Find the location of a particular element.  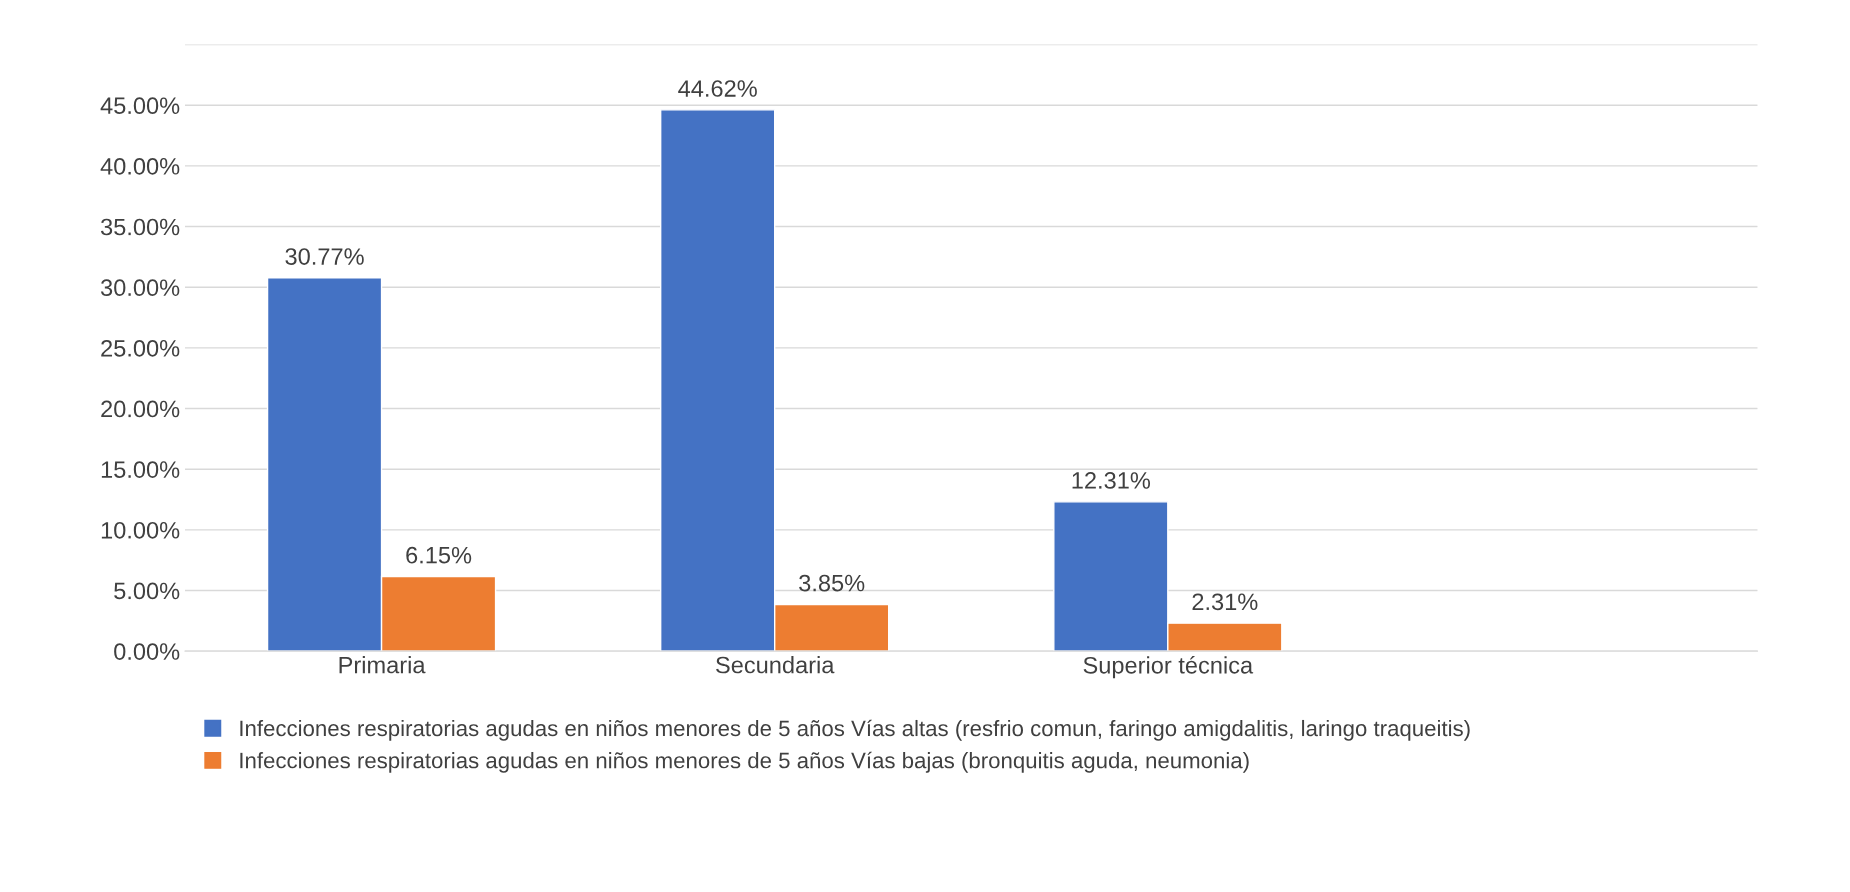

legend-label: Infecciones respiratorias agudas en niños menores de 5 años Vías altas (resfrio comun, faringo amigdalitis, laringo traqueitis) is located at coordinates (855, 730).